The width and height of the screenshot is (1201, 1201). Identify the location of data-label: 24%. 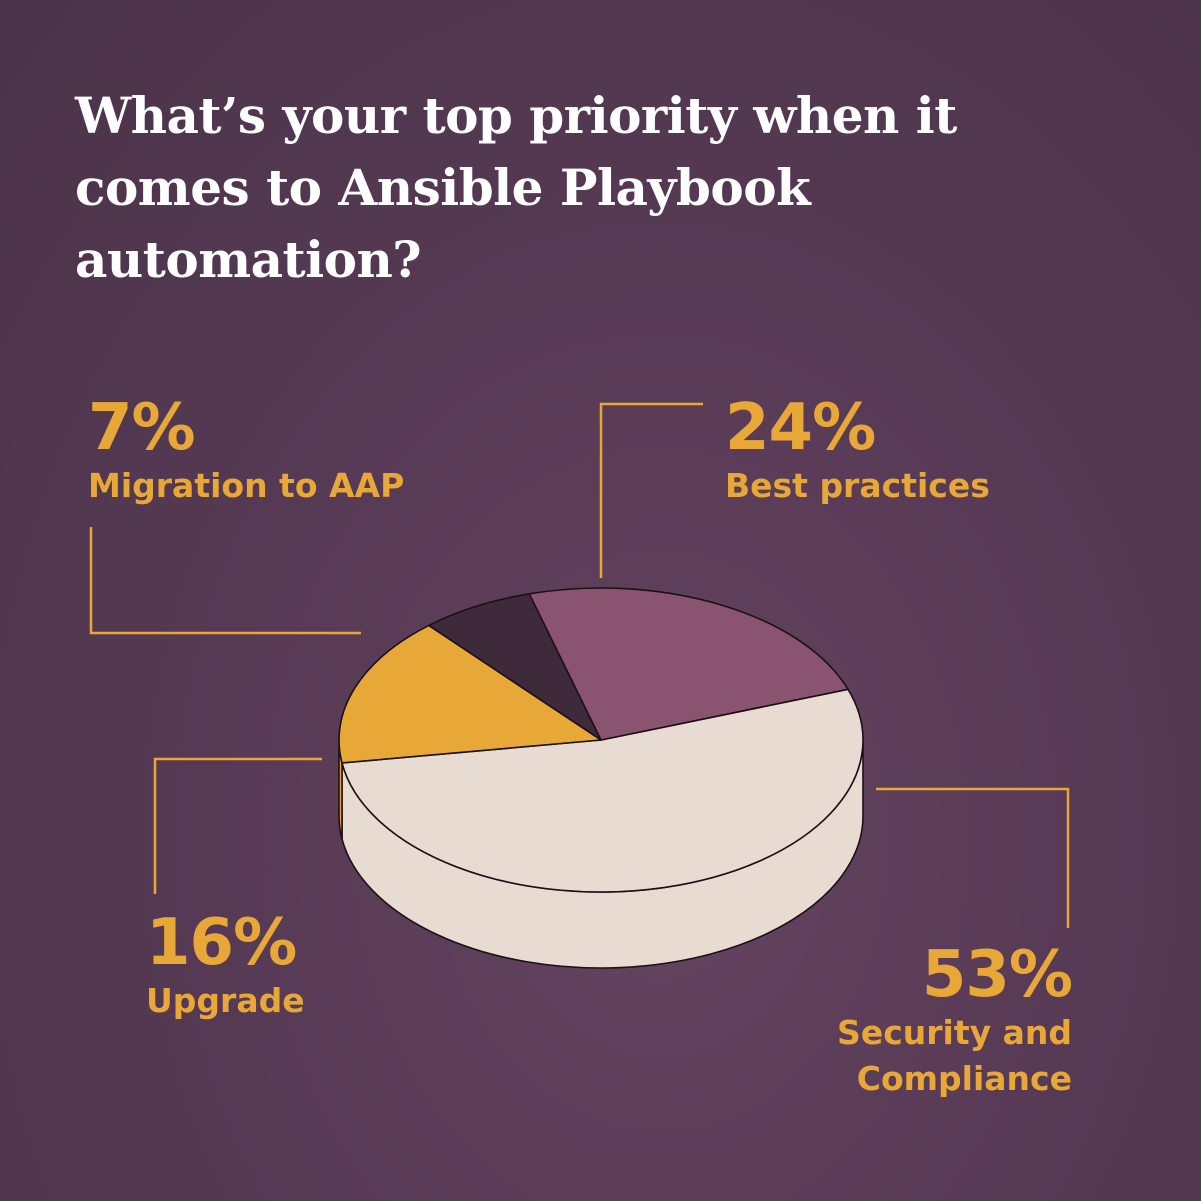
(800, 428).